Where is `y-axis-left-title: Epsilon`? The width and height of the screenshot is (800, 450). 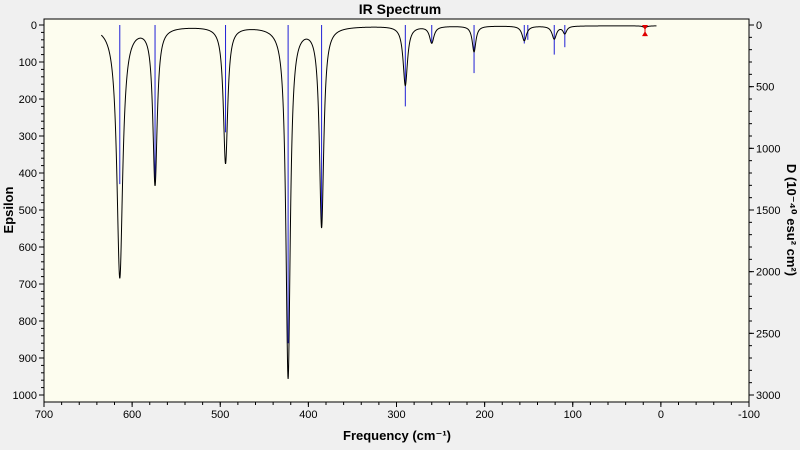
y-axis-left-title: Epsilon is located at coordinates (8, 209).